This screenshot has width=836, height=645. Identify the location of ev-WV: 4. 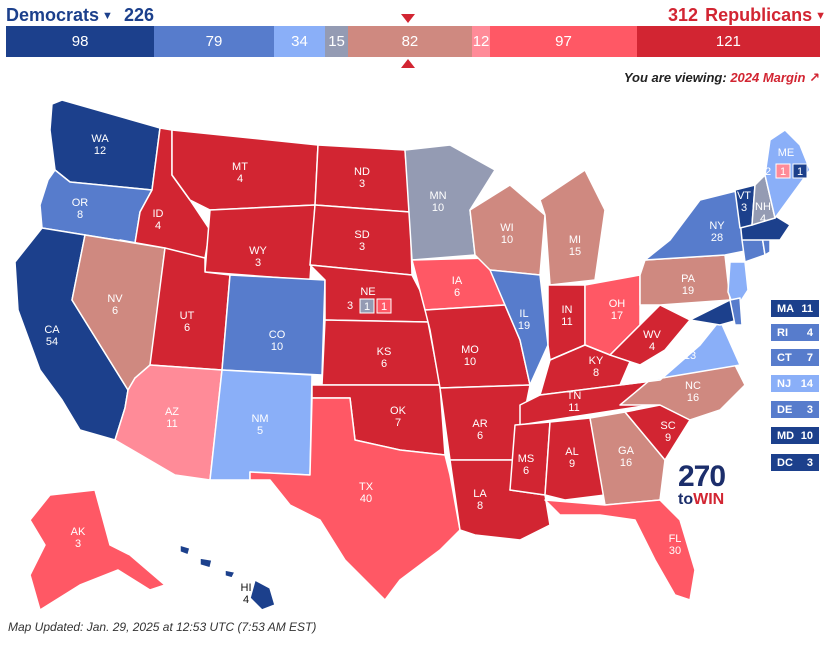
(652, 347).